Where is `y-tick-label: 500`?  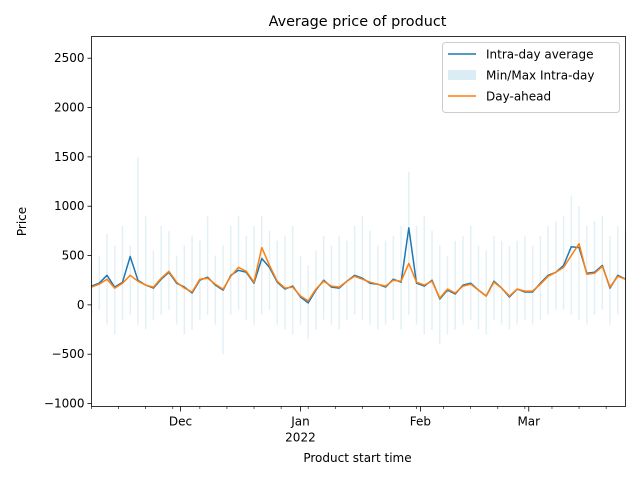 y-tick-label: 500 is located at coordinates (73, 256).